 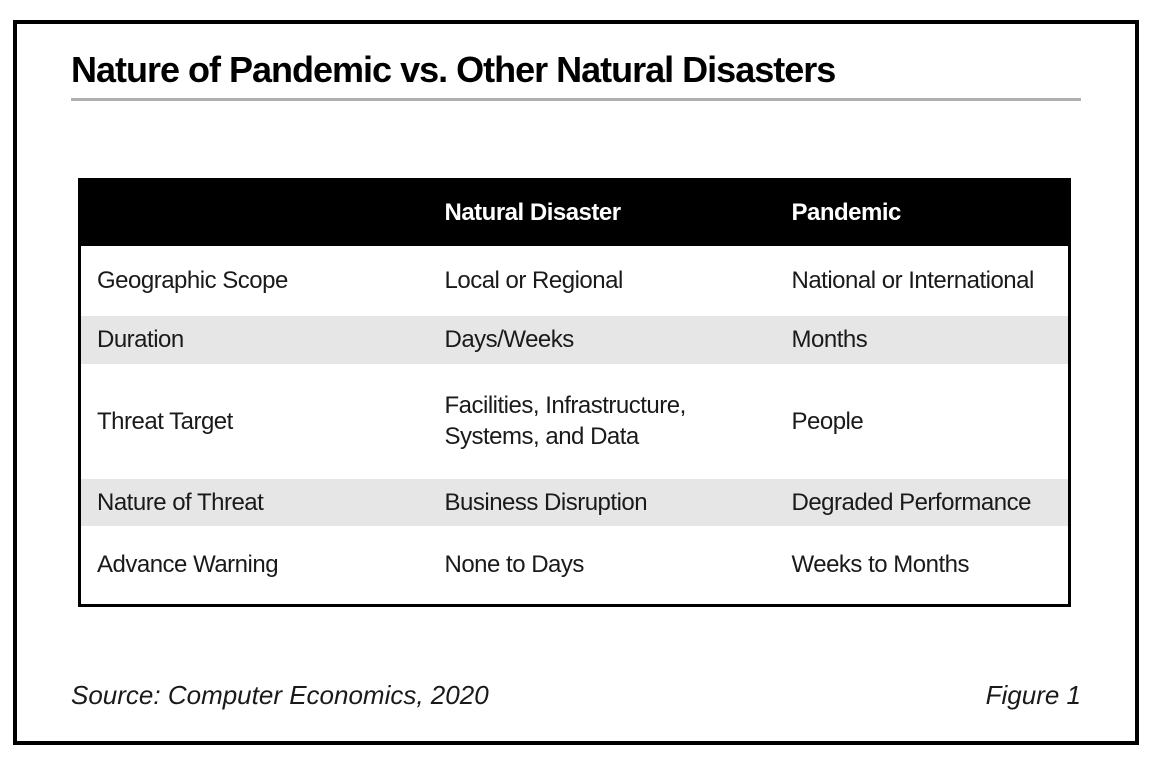 What do you see at coordinates (165, 421) in the screenshot?
I see `row-label: Threat Target` at bounding box center [165, 421].